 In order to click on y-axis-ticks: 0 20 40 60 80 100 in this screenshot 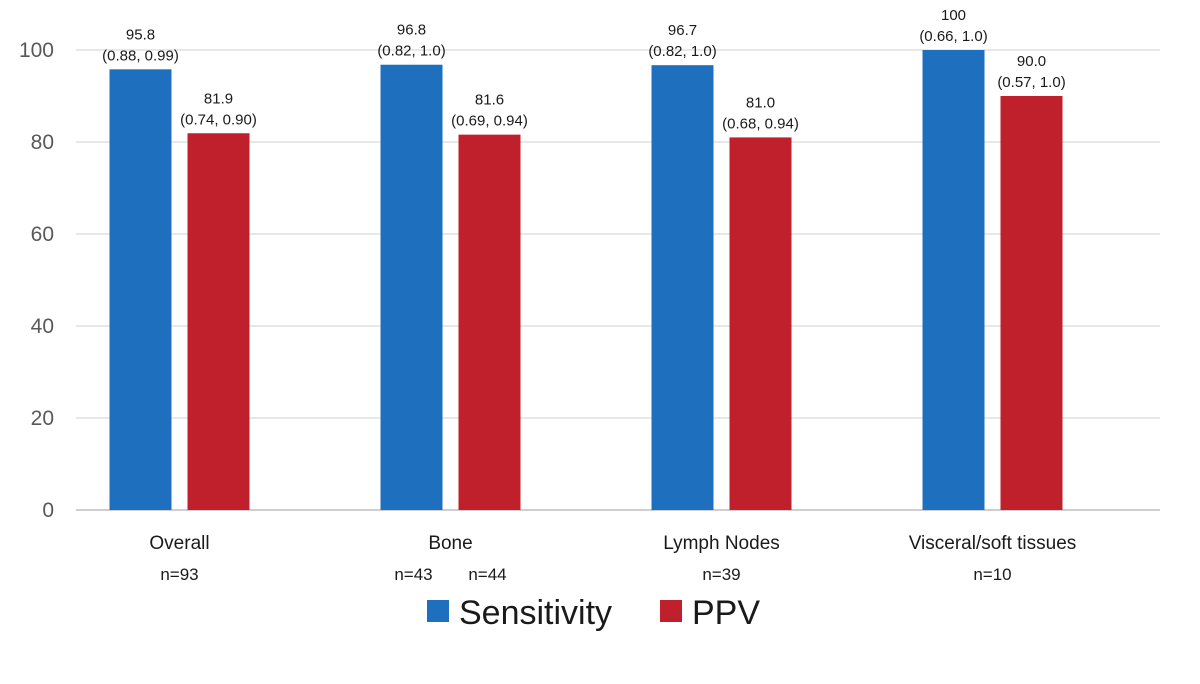, I will do `click(36, 280)`.